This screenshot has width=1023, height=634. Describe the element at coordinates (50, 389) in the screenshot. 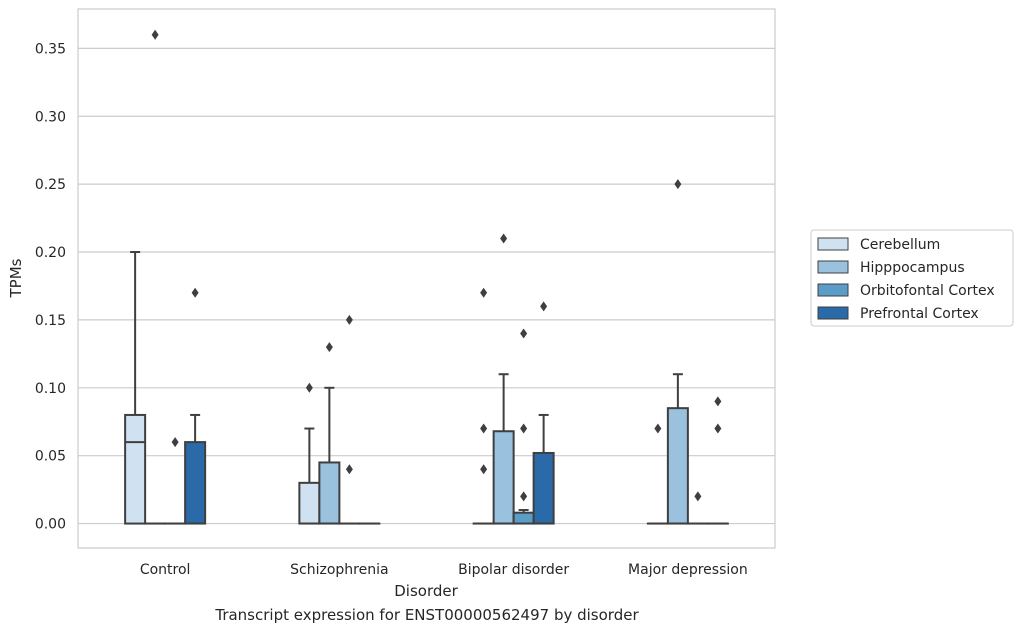

I see `y-tick-label: 0.10` at that location.